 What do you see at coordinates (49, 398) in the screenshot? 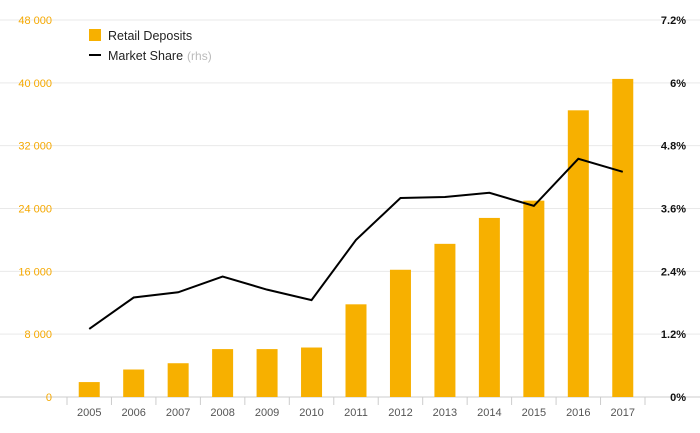
I see `left-tick-label: 0` at bounding box center [49, 398].